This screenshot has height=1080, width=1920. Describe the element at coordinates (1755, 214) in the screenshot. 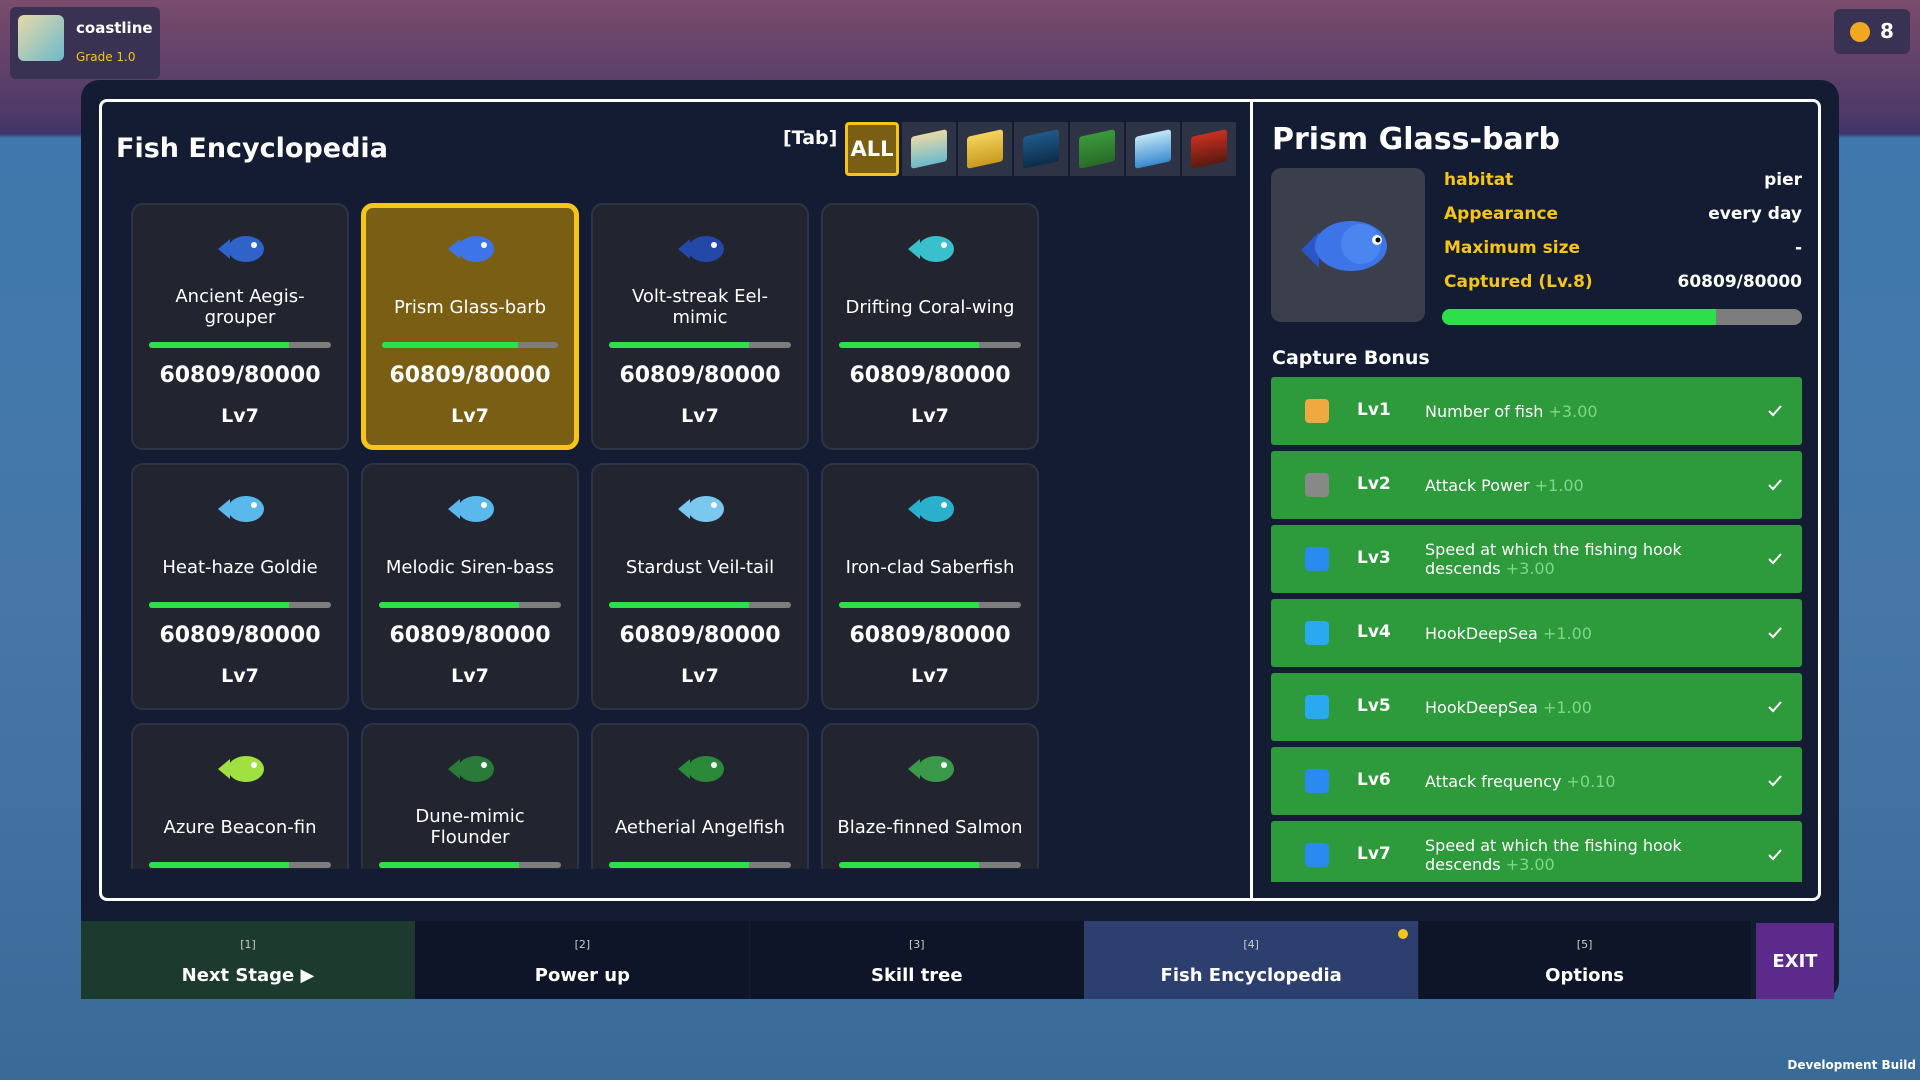

I see `info-value: every day` at that location.